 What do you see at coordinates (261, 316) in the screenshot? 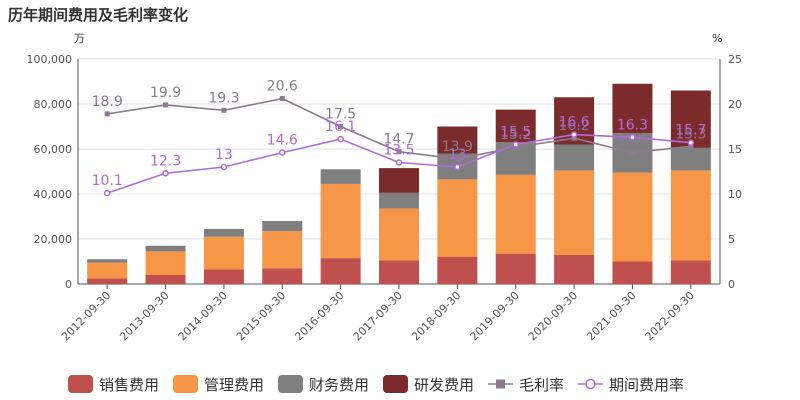
I see `x-tick-label: 2015-09-30` at bounding box center [261, 316].